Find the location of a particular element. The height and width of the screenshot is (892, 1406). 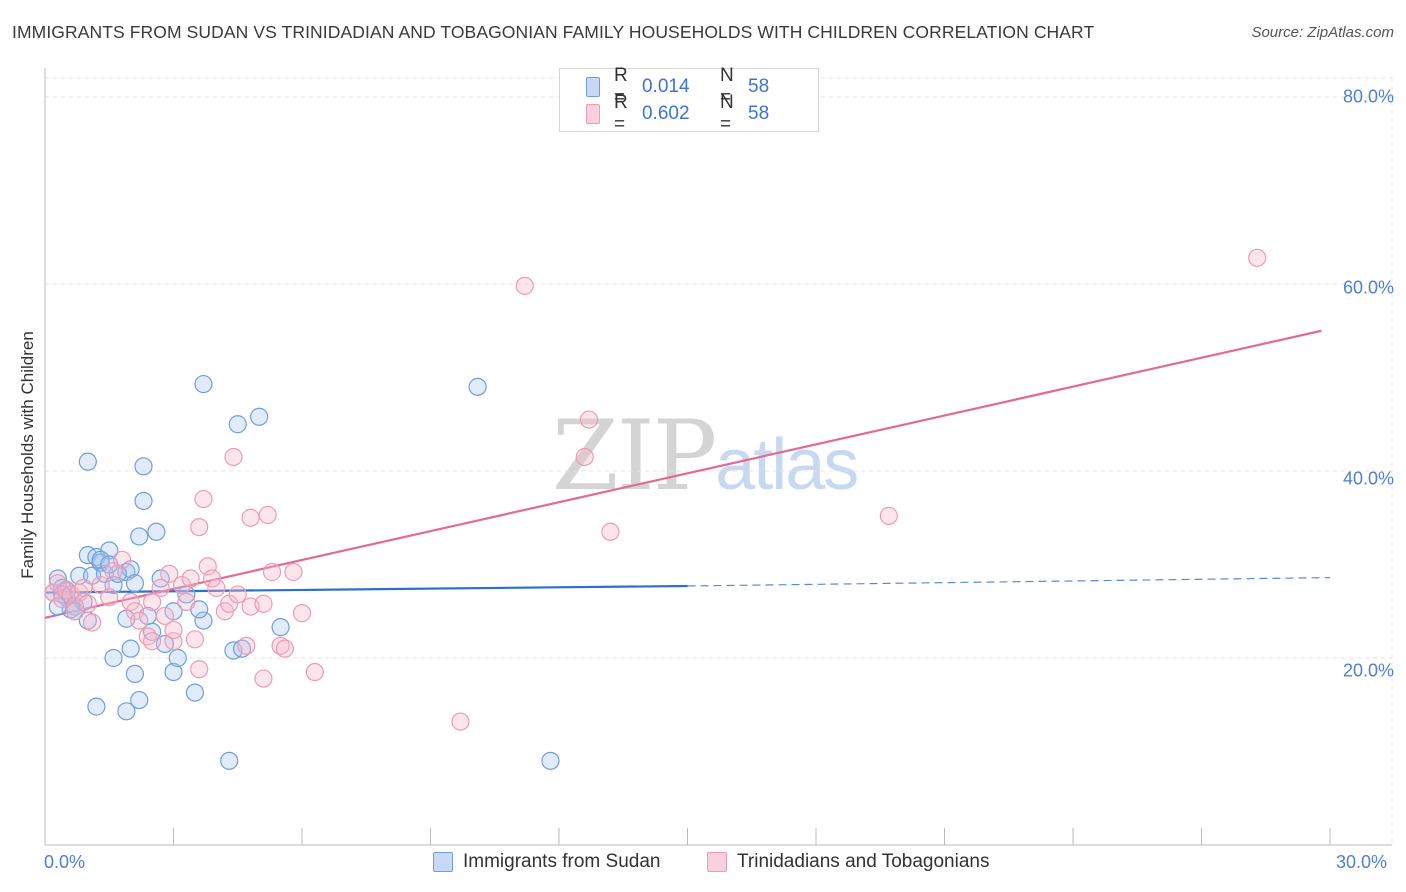

bottom-legend-sudan: Immigrants from Sudan is located at coordinates (546, 862).